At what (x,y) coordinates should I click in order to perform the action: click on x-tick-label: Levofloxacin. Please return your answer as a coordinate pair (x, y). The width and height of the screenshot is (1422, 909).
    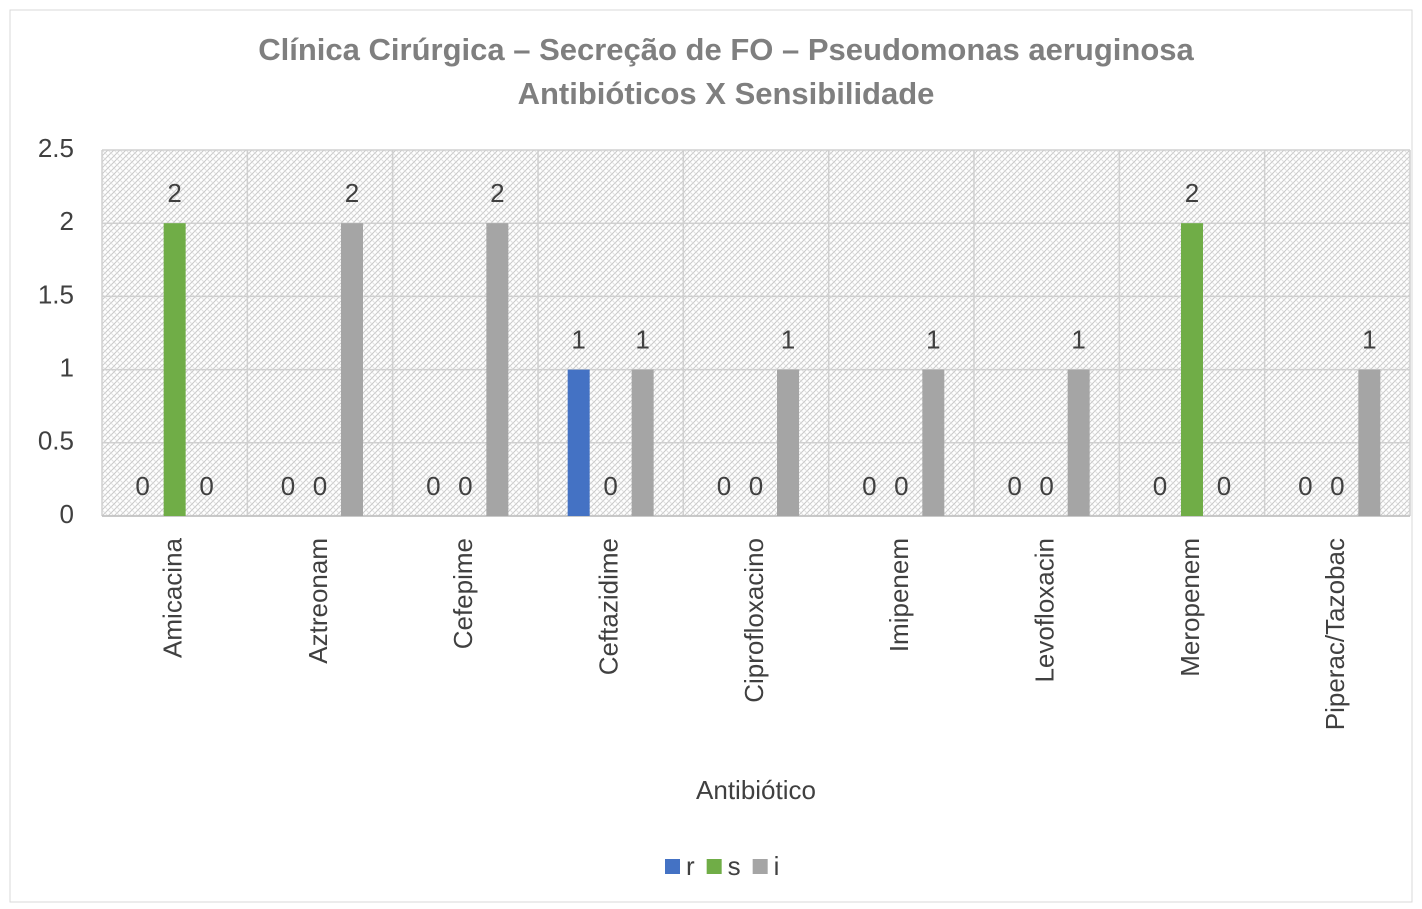
    Looking at the image, I should click on (1045, 610).